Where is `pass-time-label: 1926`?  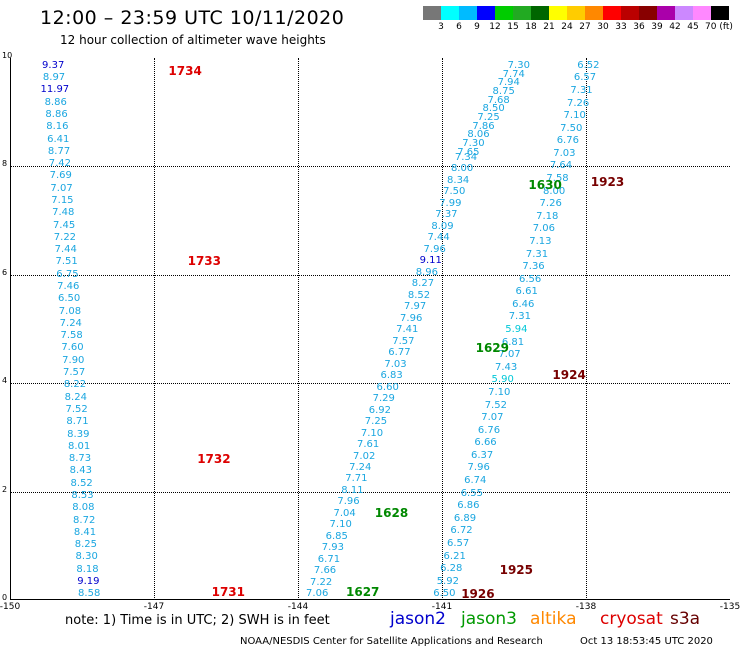
pass-time-label: 1926 is located at coordinates (478, 594).